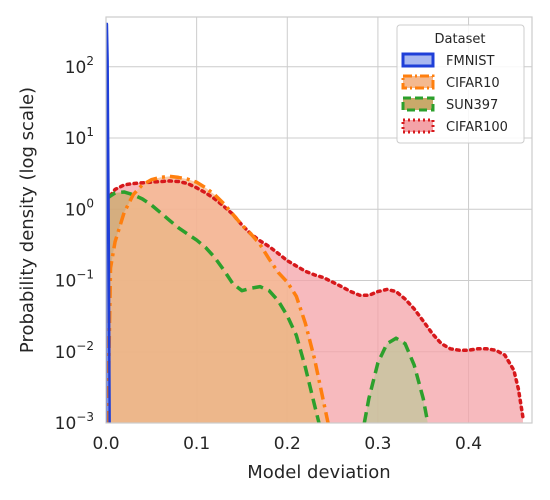 Image resolution: width=550 pixels, height=500 pixels. I want to click on legend-title: Dataset, so click(460, 39).